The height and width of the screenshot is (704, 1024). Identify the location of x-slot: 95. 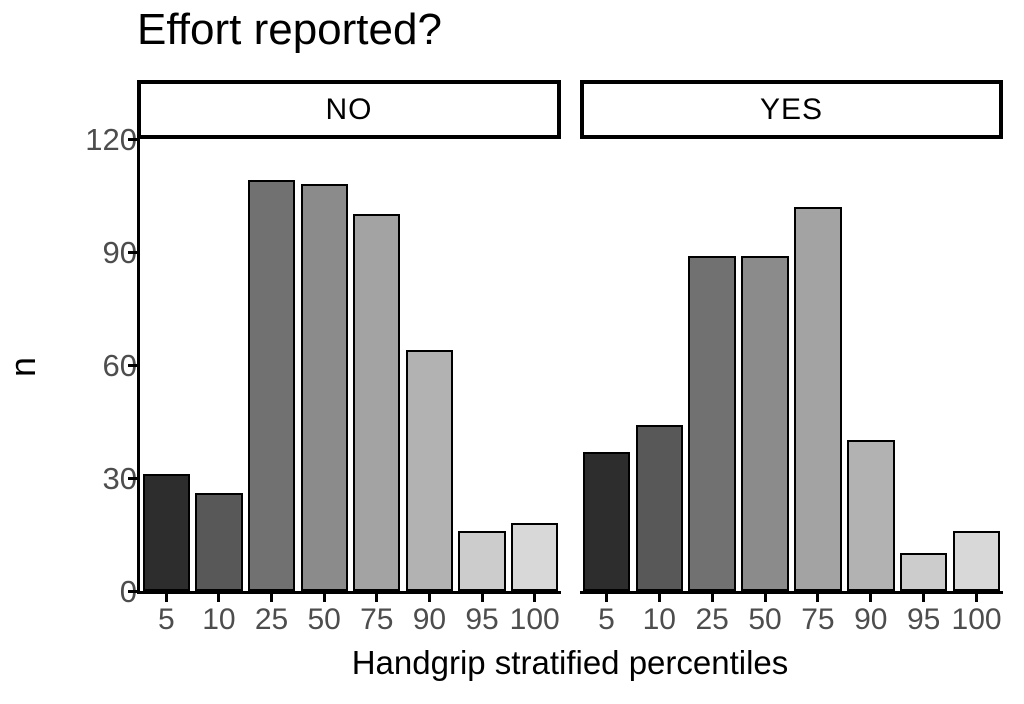
(482, 614).